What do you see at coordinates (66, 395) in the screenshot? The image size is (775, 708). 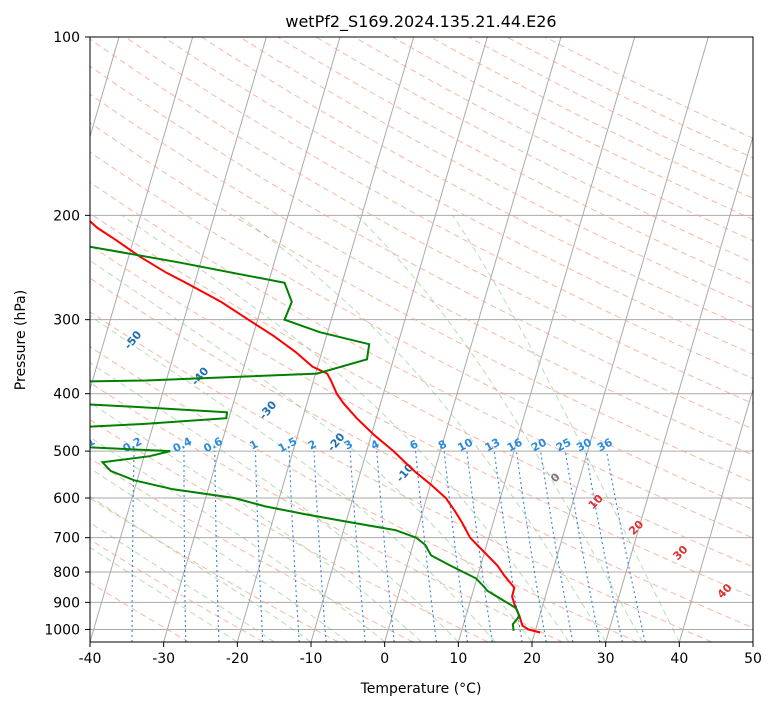 I see `y-tick-label: 400` at bounding box center [66, 395].